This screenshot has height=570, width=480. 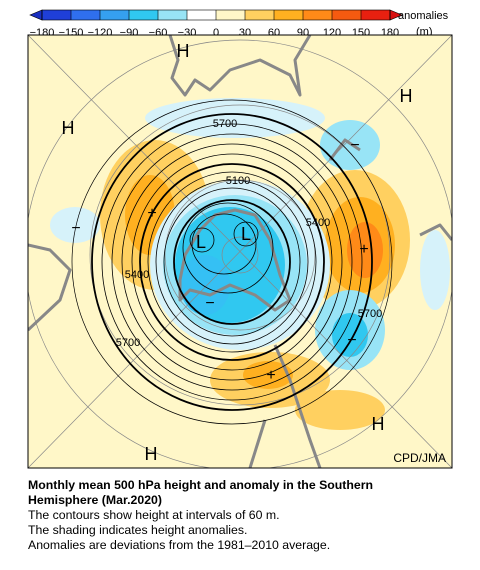 What do you see at coordinates (423, 16) in the screenshot?
I see `colorbar-label: anomalies` at bounding box center [423, 16].